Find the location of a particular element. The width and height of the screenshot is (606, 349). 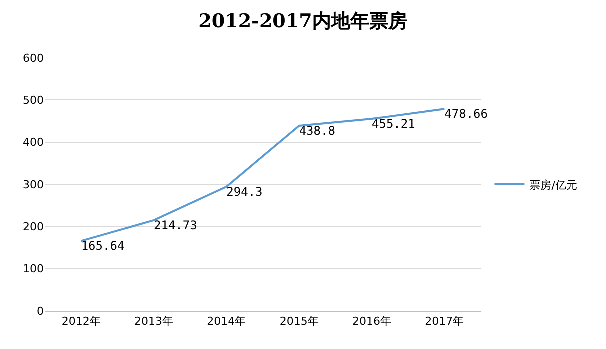

chart-title: 2012-2017内地年票房 is located at coordinates (303, 21).